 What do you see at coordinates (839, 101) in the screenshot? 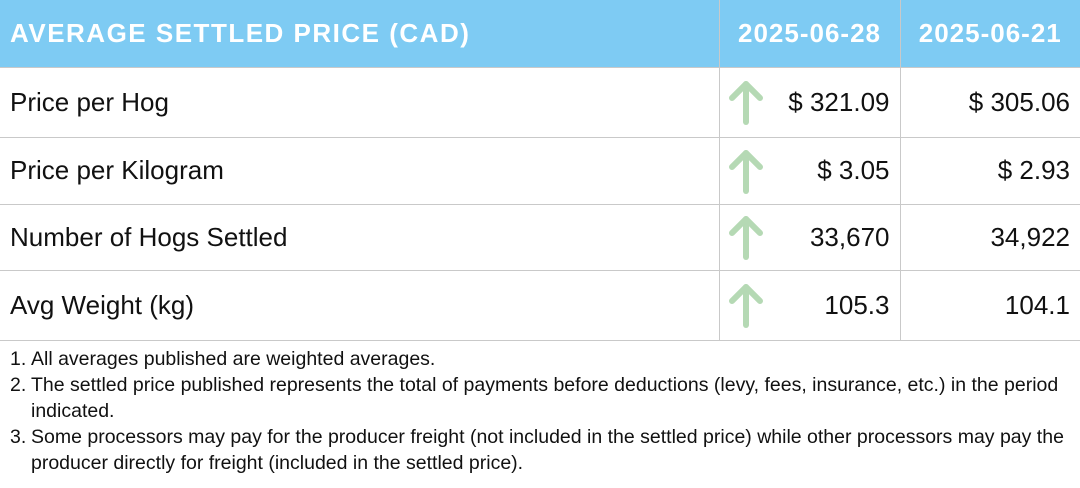
I see `current-value: $ 321.09` at bounding box center [839, 101].